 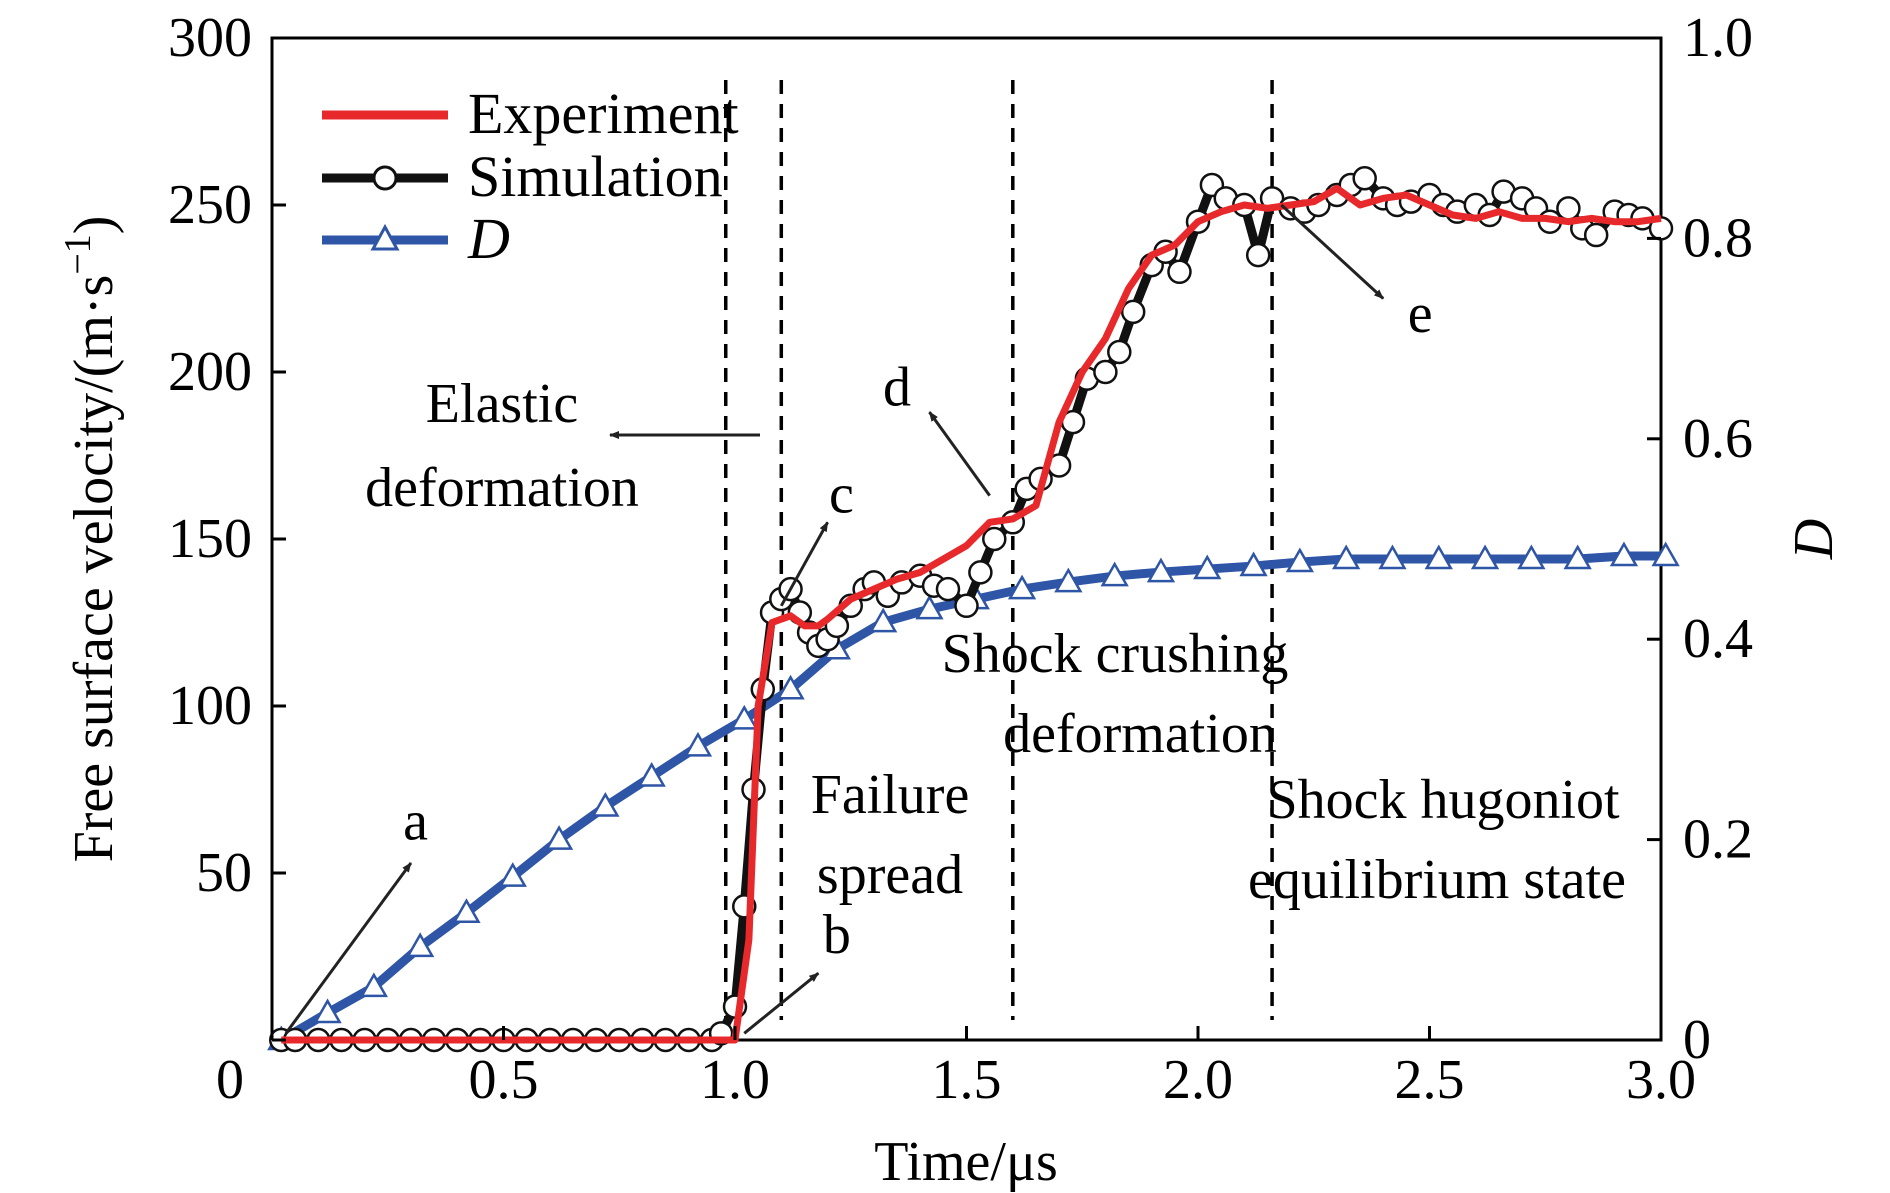 I want to click on svg-text: Experiment, so click(x=603, y=113).